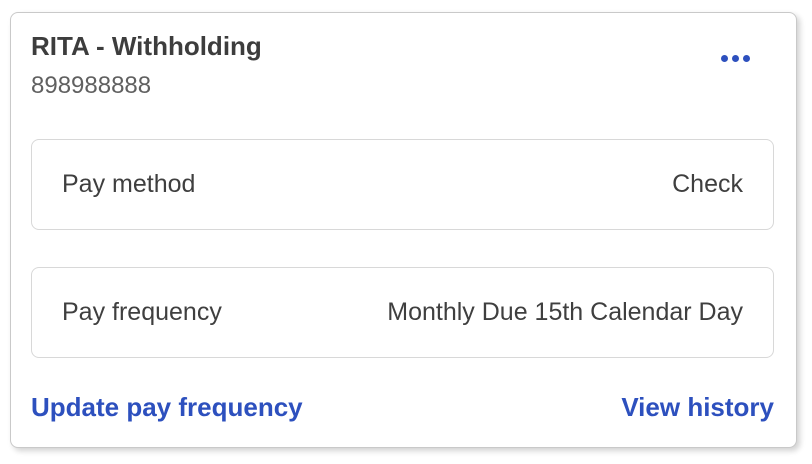 Image resolution: width=812 pixels, height=464 pixels. I want to click on card-title: RITA - Withholding, so click(146, 46).